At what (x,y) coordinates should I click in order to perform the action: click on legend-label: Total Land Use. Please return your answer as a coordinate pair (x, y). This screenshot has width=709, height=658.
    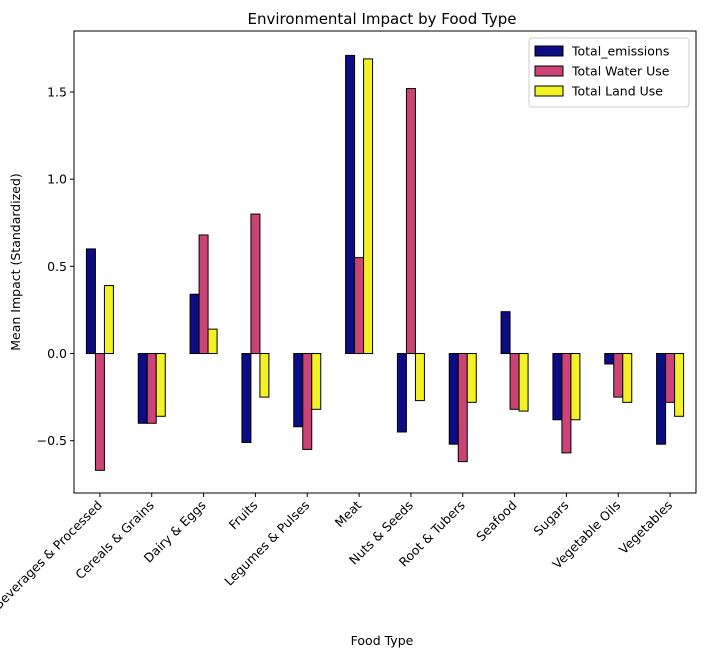
    Looking at the image, I should click on (617, 91).